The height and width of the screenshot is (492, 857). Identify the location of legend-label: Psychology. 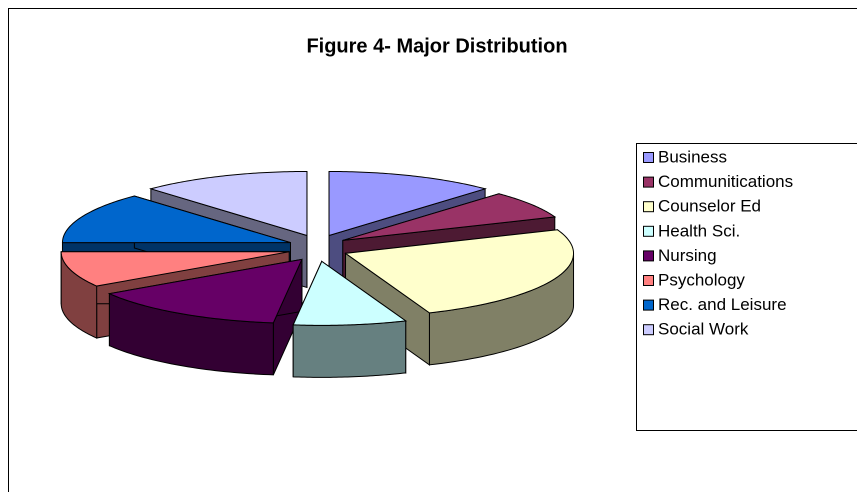
(701, 279).